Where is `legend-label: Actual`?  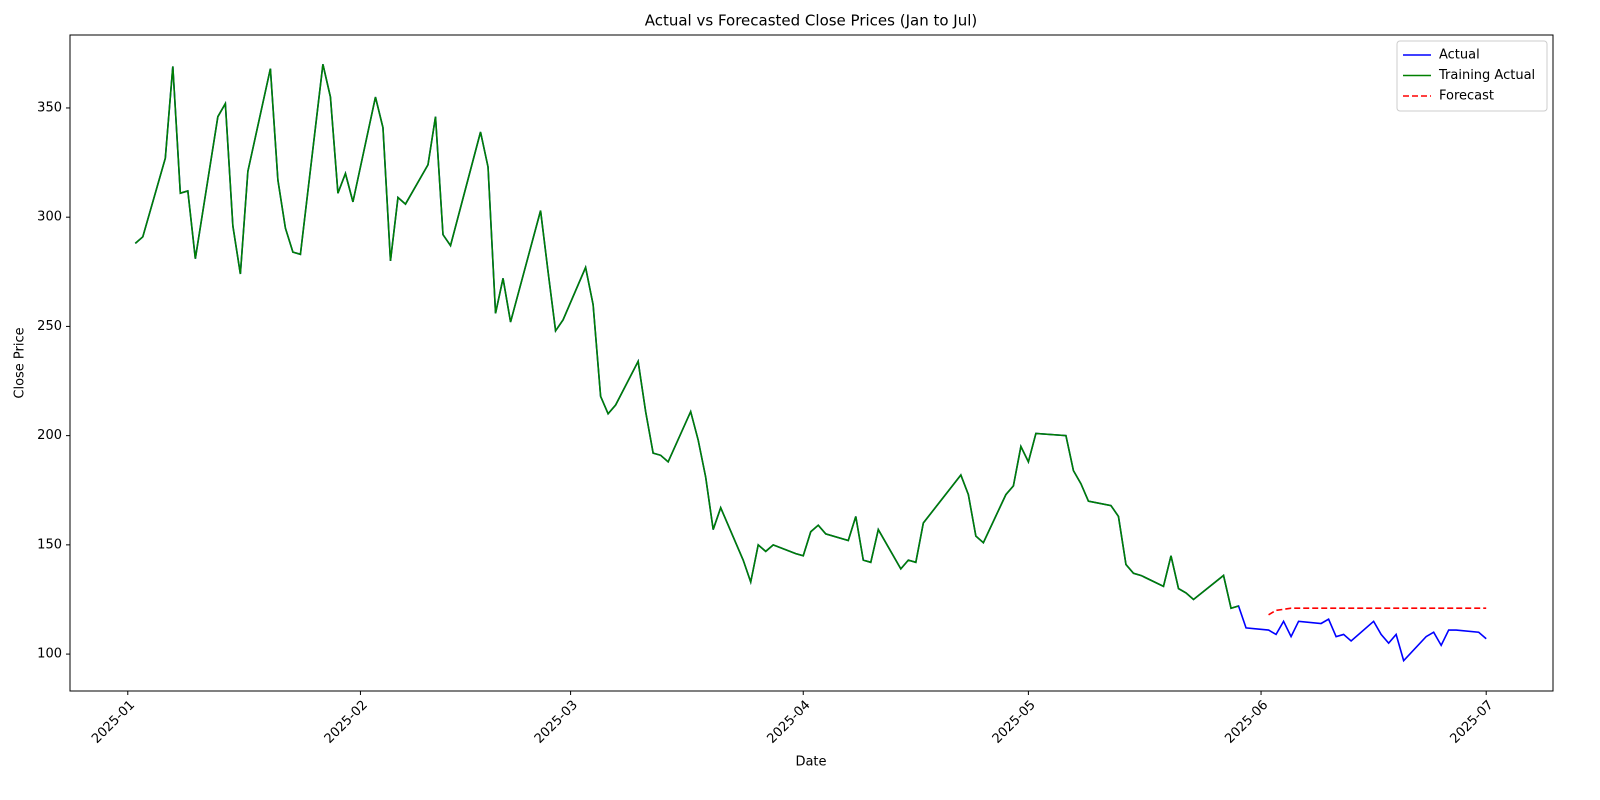
legend-label: Actual is located at coordinates (1459, 55).